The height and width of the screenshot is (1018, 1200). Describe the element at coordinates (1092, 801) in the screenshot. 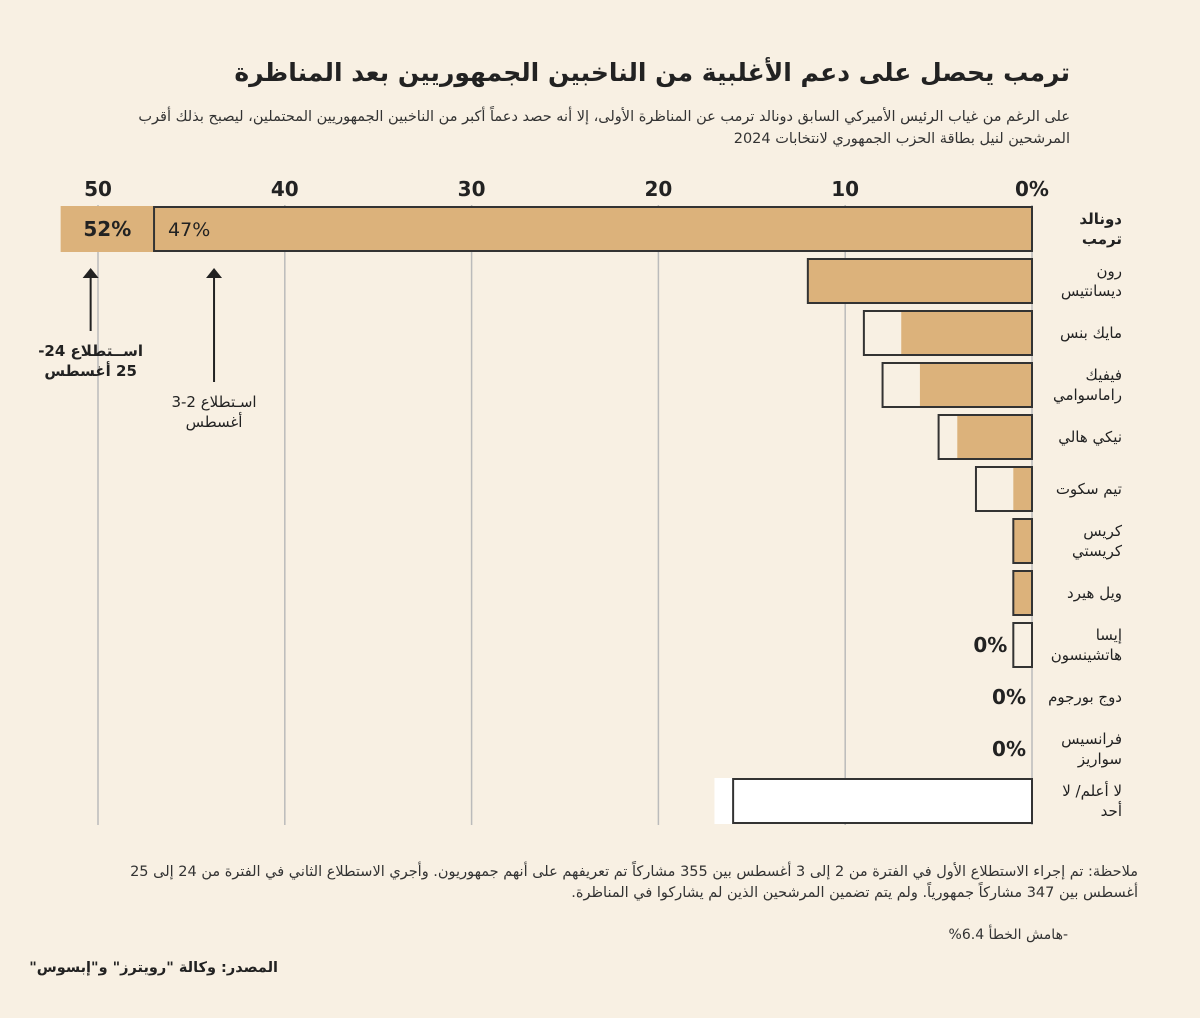

I see `category-label: لا أعلم/ لا أحد` at that location.